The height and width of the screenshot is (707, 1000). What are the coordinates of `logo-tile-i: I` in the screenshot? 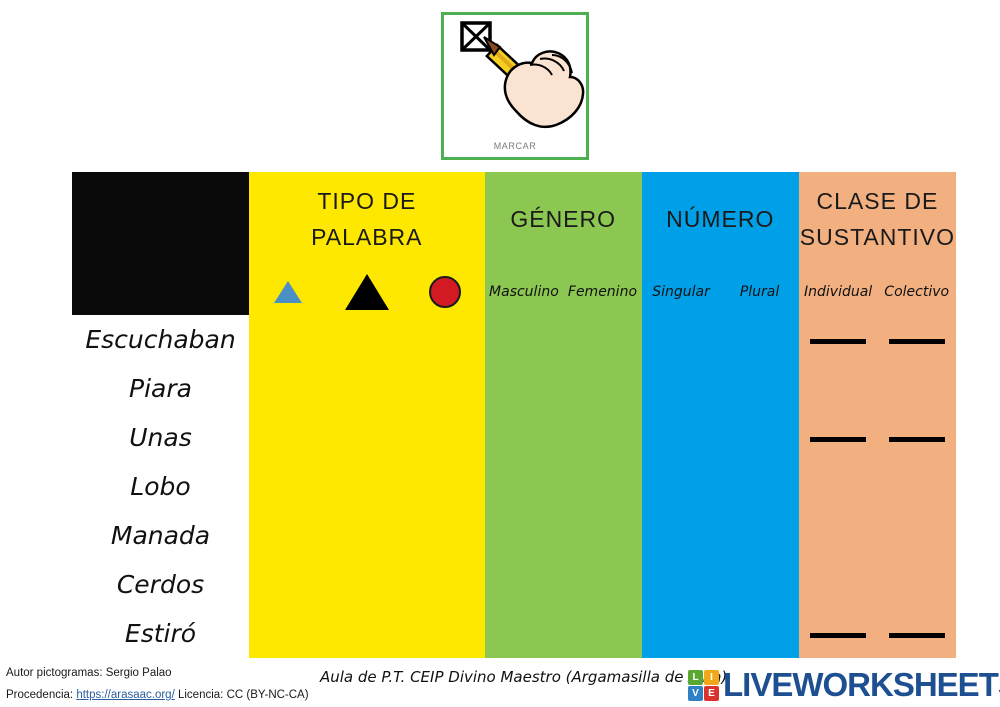 It's located at (711, 677).